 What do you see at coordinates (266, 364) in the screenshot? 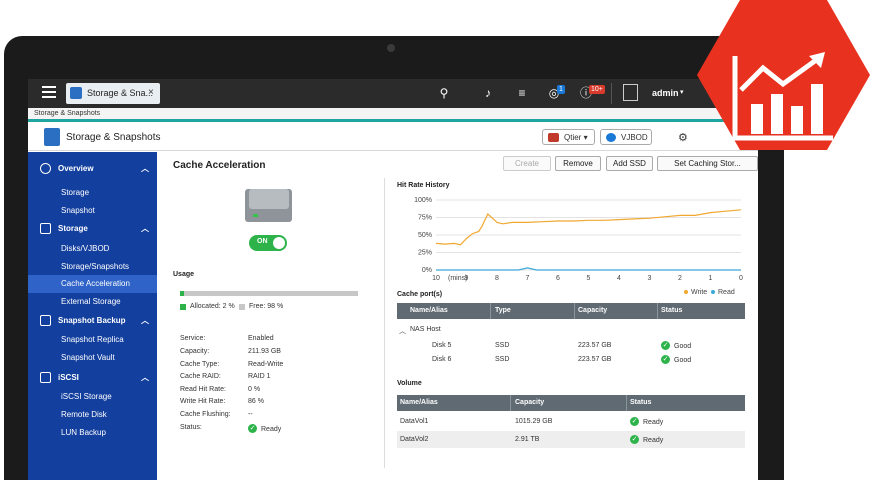
I see `info-value: Read-Write` at bounding box center [266, 364].